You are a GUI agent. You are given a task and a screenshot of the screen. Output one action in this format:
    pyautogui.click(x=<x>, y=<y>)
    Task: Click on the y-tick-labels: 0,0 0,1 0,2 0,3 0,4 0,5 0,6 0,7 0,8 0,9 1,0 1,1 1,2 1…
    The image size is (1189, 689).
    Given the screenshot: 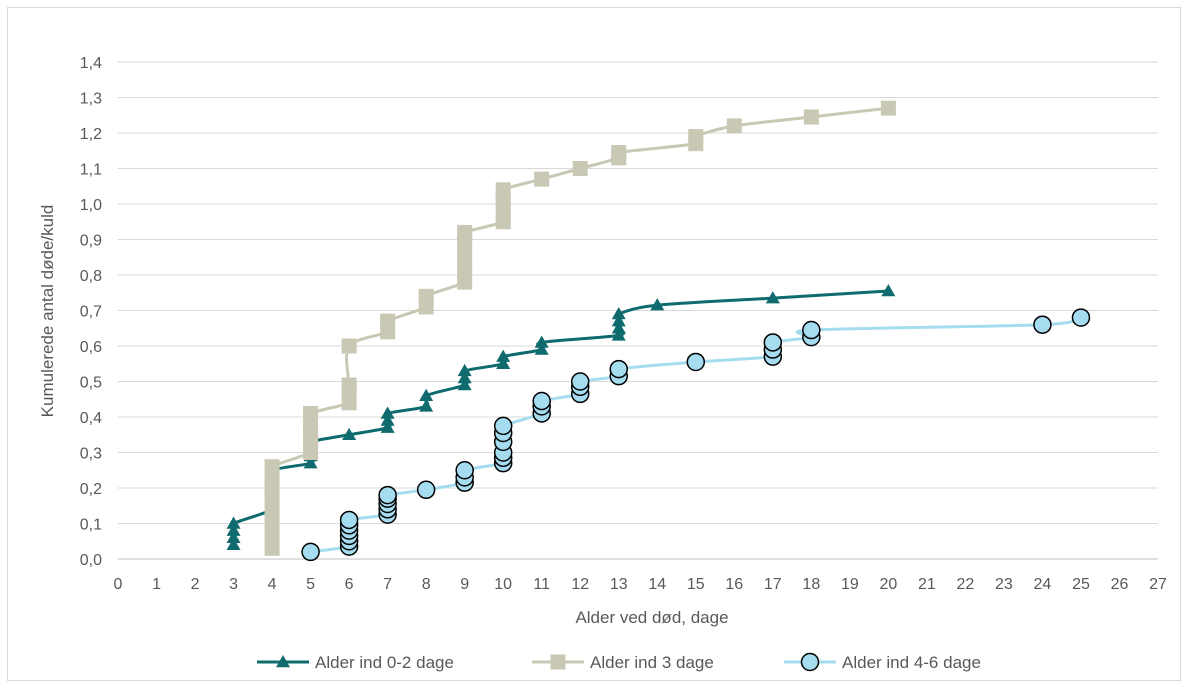 What is the action you would take?
    pyautogui.click(x=91, y=312)
    